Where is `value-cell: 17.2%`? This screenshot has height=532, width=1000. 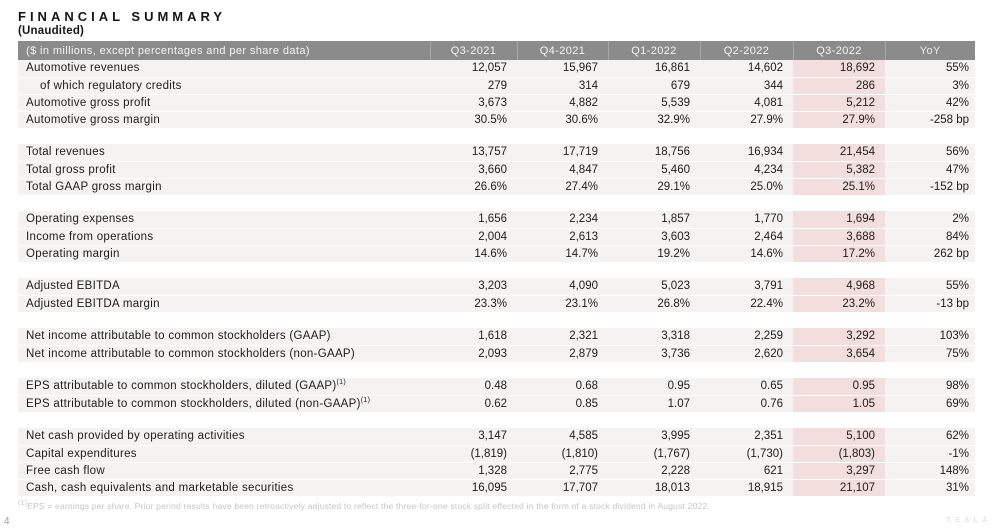 value-cell: 17.2% is located at coordinates (839, 254).